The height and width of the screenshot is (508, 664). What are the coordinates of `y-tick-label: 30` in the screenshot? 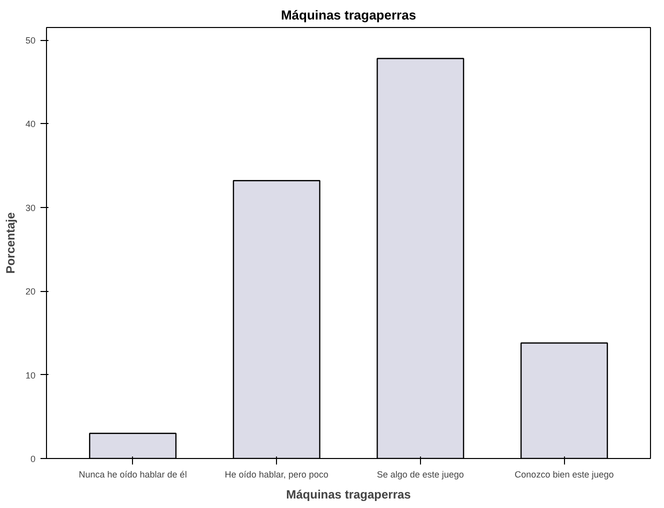 It's located at (30, 207).